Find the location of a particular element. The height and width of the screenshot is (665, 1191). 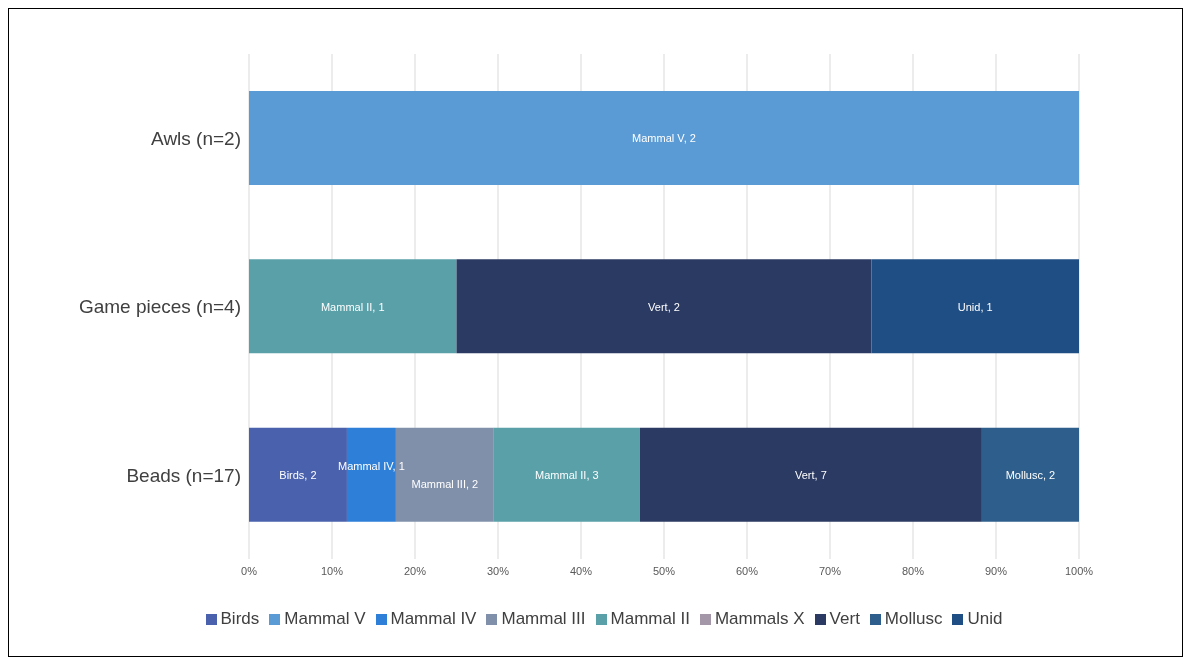

x-tick-label: 90% is located at coordinates (996, 570).